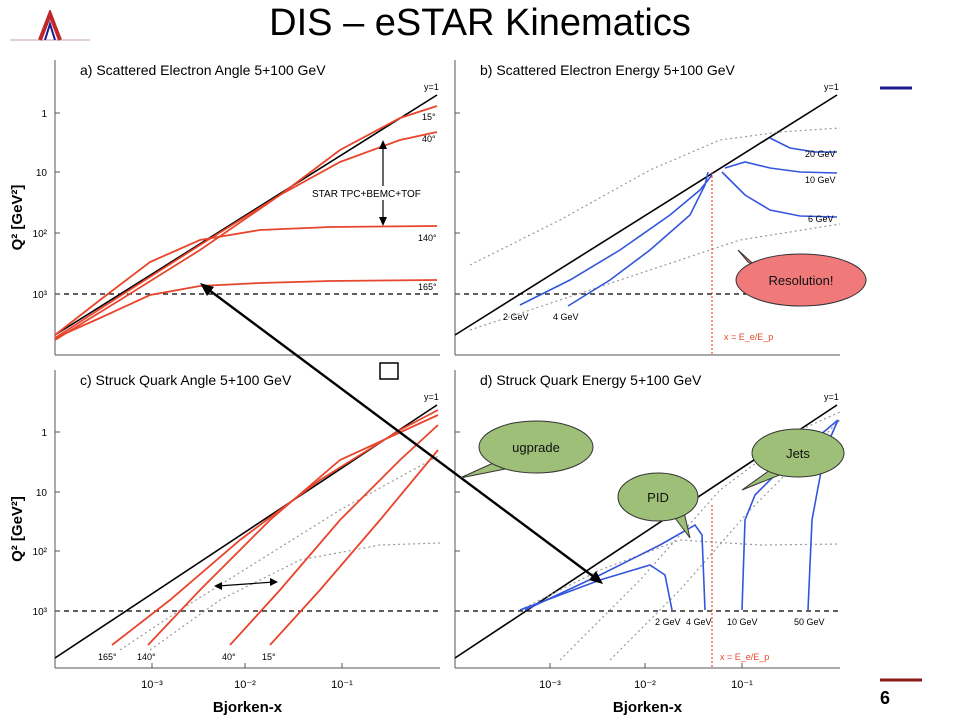 The image size is (960, 720). What do you see at coordinates (186, 380) in the screenshot?
I see `panel-title: c) Struck Quark Angle 5+100 GeV` at bounding box center [186, 380].